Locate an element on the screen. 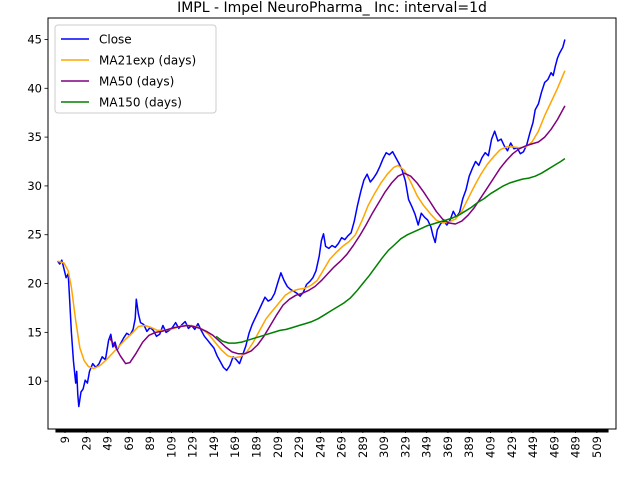  x-tick-label-12: 249 is located at coordinates (320, 447).